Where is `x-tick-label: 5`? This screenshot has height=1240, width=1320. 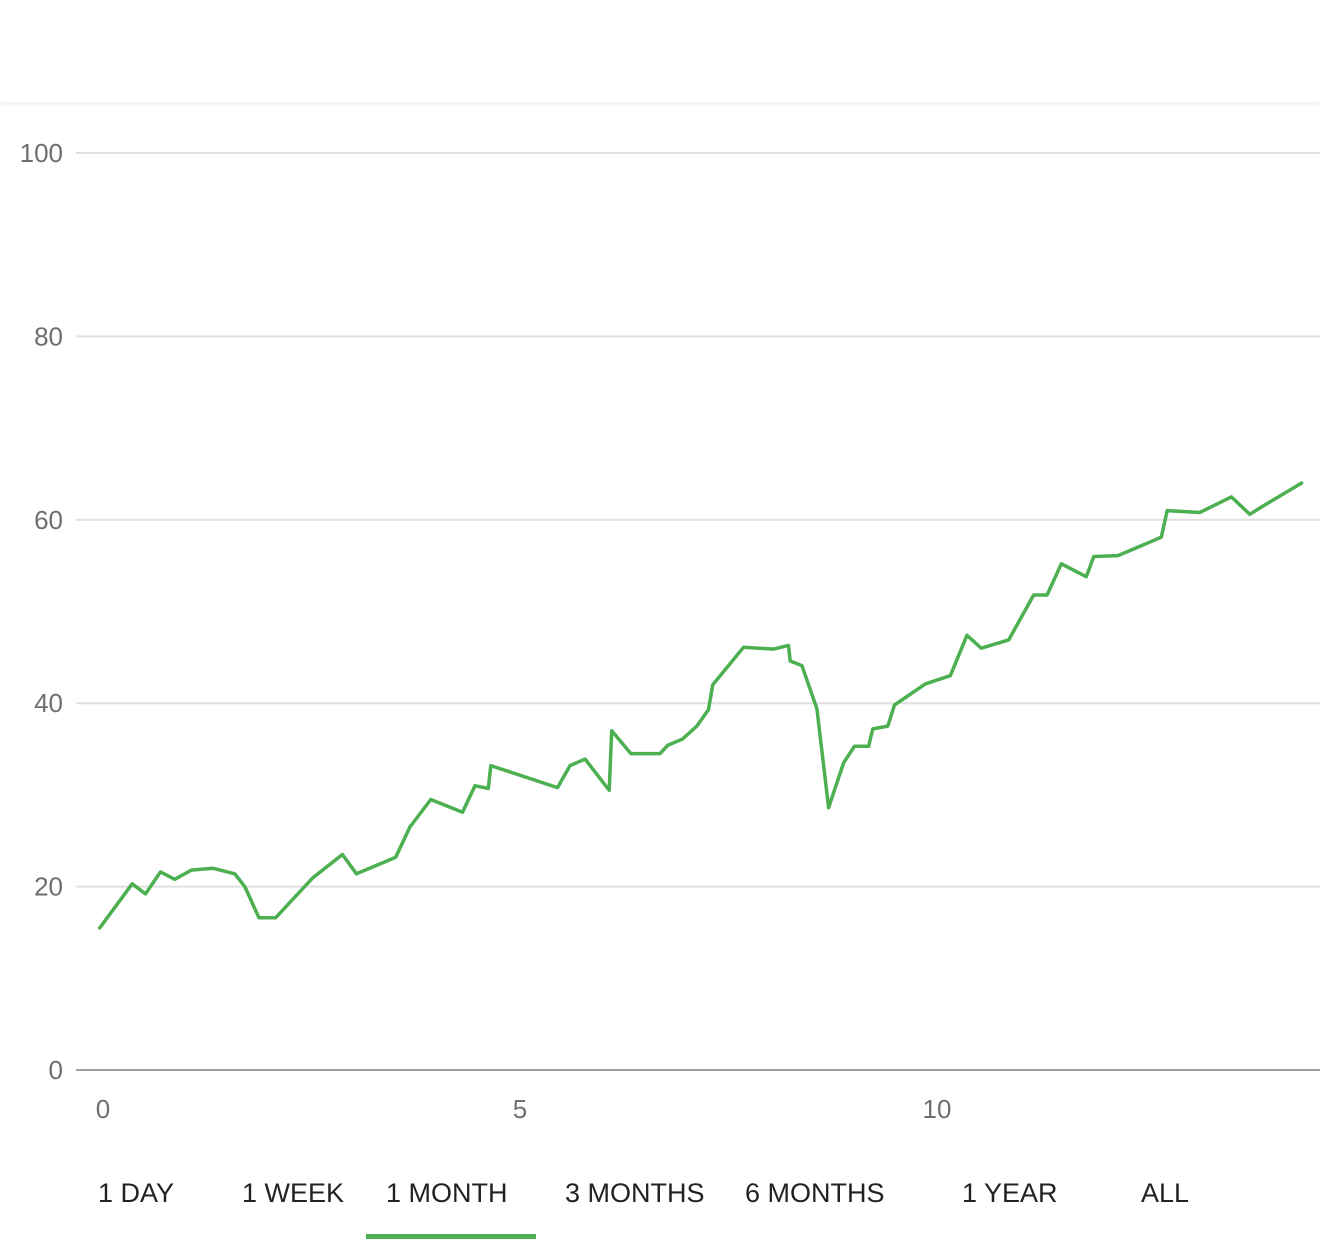 x-tick-label: 5 is located at coordinates (520, 1109).